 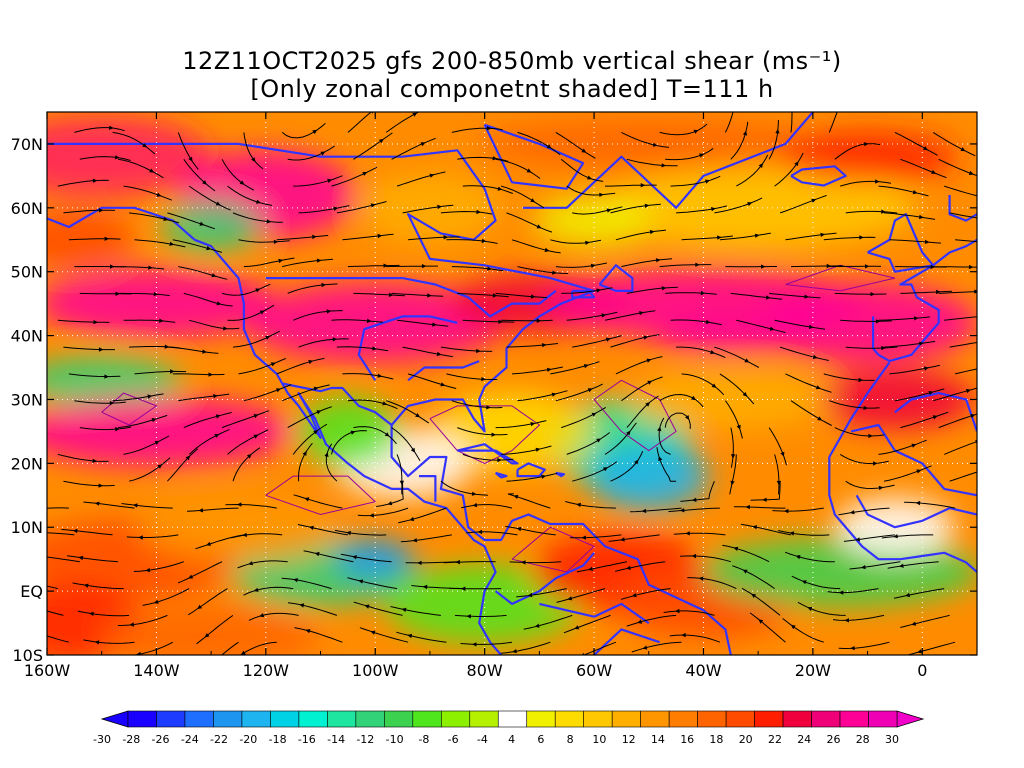 What do you see at coordinates (47, 670) in the screenshot?
I see `longitude-label: 160W` at bounding box center [47, 670].